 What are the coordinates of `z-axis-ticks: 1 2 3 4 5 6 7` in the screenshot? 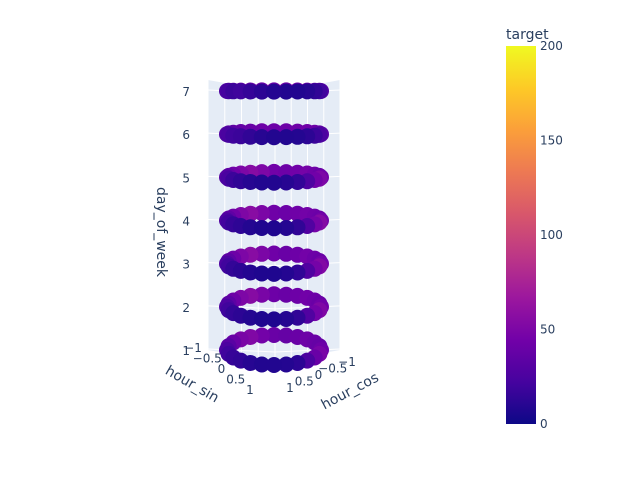 It's located at (186, 221).